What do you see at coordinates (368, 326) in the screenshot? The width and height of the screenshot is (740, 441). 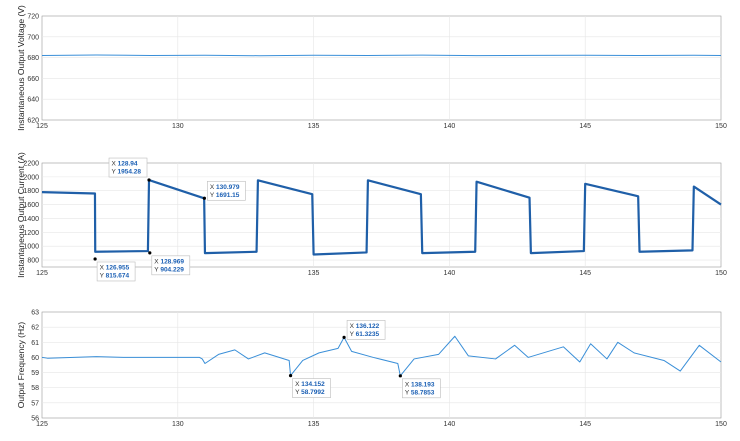 I see `datatip-x-value: 136.122` at bounding box center [368, 326].